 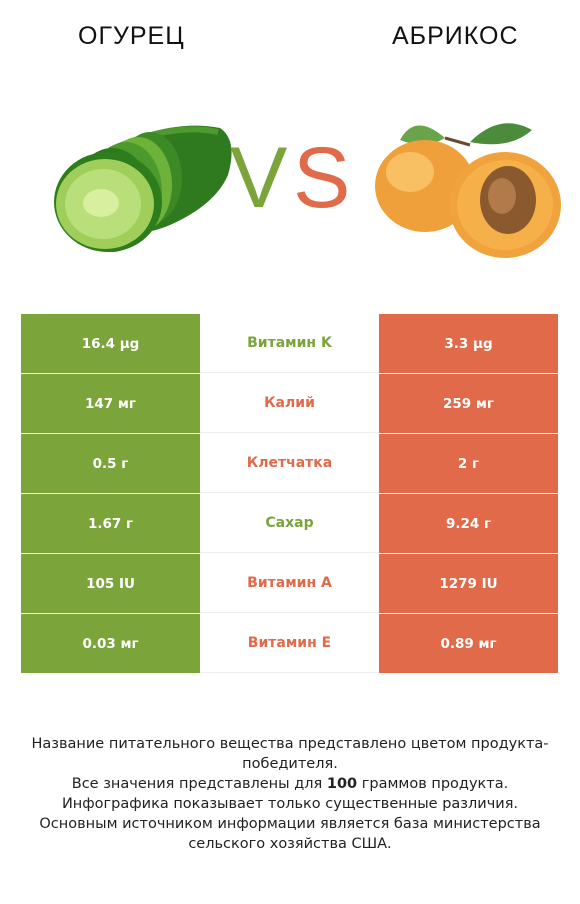 What do you see at coordinates (468, 583) in the screenshot?
I see `right-value: 1279 IU` at bounding box center [468, 583].